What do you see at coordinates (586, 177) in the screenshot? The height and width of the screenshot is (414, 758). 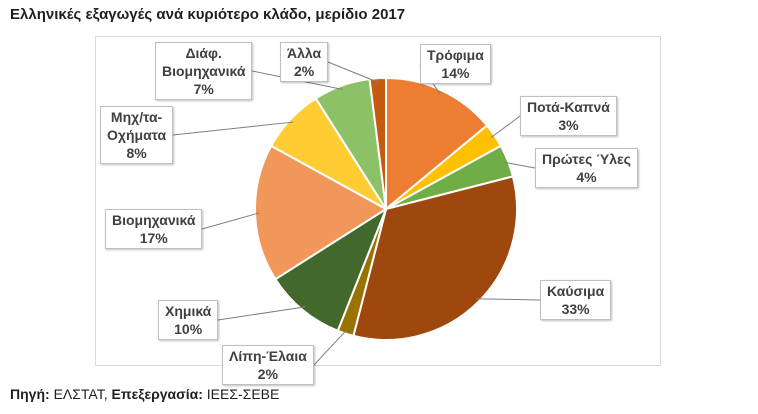 I see `data-label-line: 4%` at bounding box center [586, 177].